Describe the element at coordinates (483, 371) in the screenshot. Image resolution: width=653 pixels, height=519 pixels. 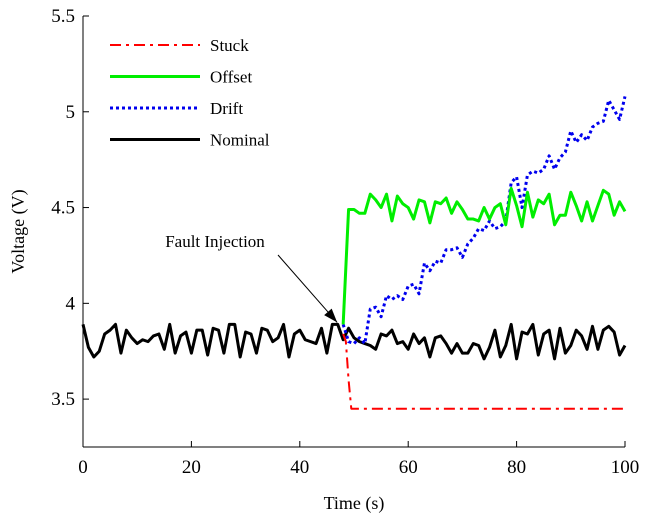
I see `series-line-stuck` at that location.